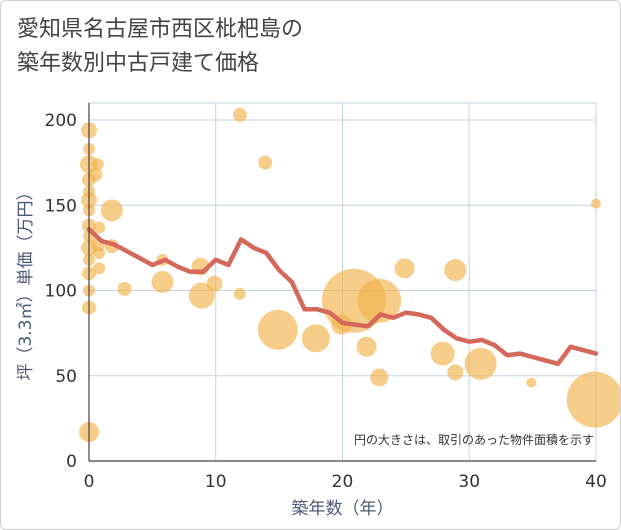  What do you see at coordinates (474, 439) in the screenshot?
I see `size-note: 円の大きさは、取引のあった物件面積を示す` at bounding box center [474, 439].